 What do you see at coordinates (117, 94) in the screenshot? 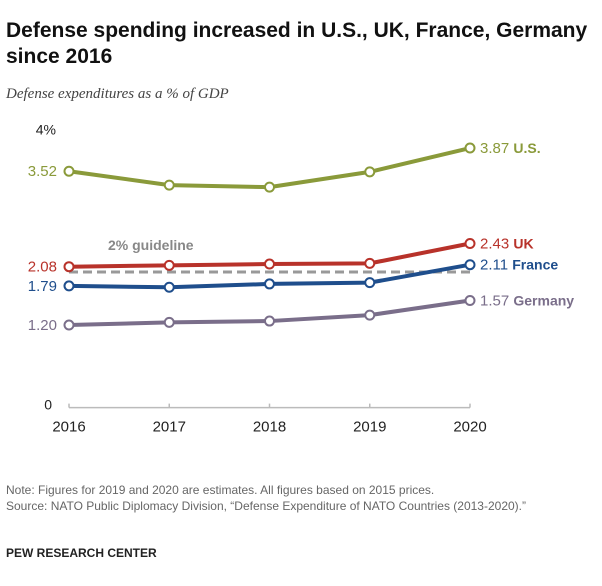
I see `chart-subtitle: Defense expenditures as a % of GDP` at bounding box center [117, 94].